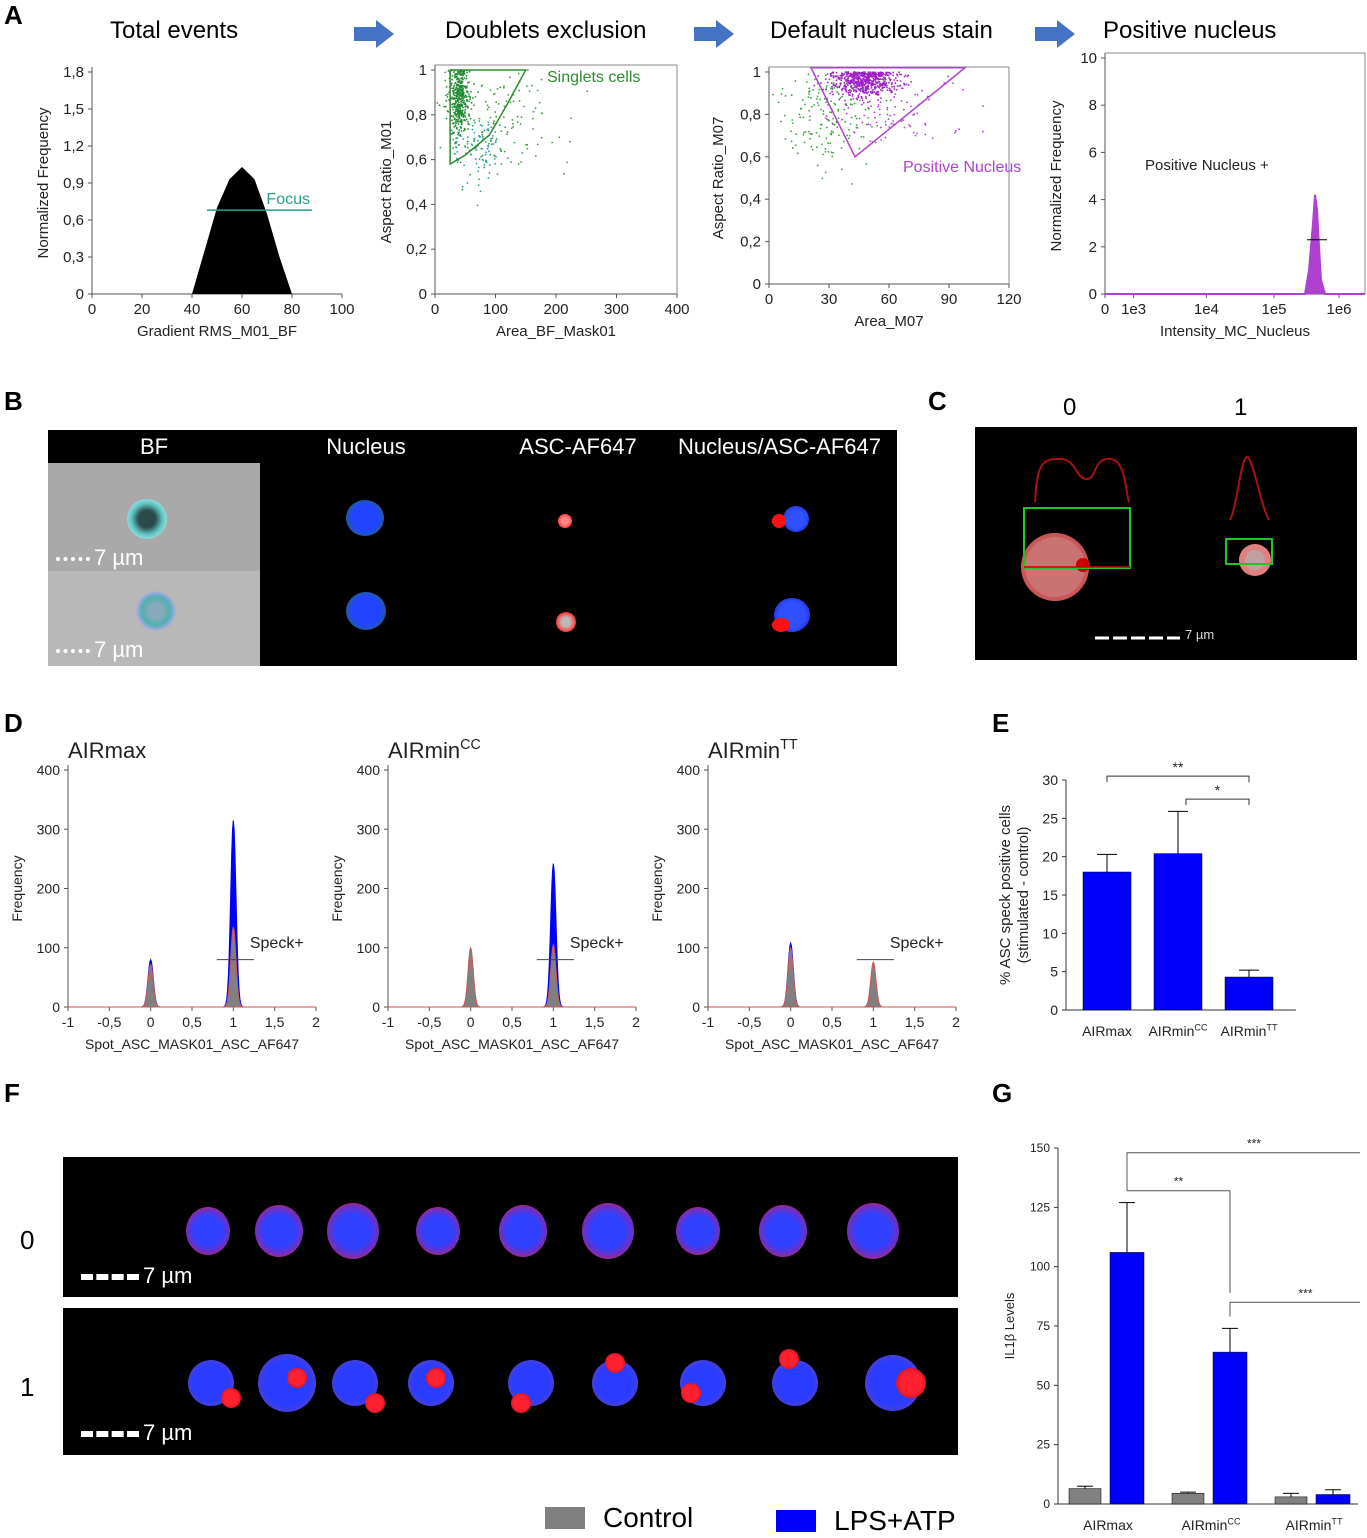  Describe the element at coordinates (1147, 547) in the screenshot. I see `intensity-profile-overlay` at that location.